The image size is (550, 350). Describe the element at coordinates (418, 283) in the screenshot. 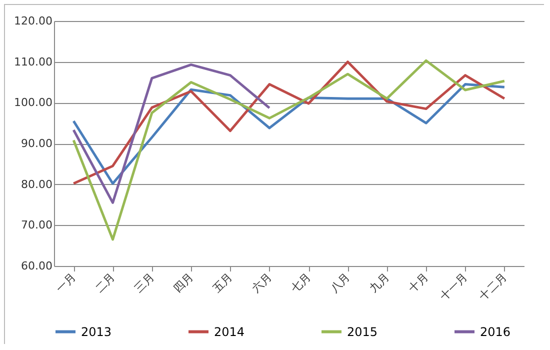

I see `x-tick-label: 十月` at that location.